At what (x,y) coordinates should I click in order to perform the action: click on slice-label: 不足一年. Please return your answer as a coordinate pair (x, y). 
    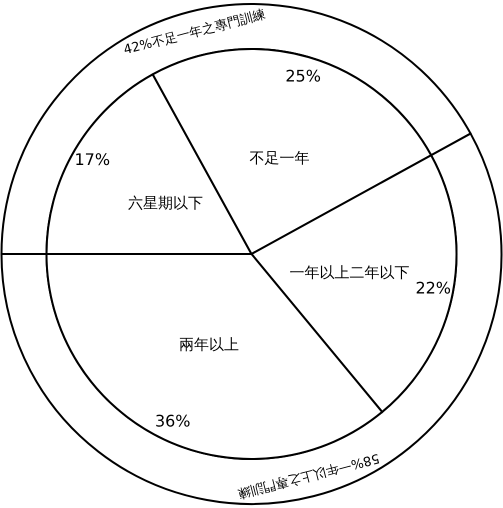
    Looking at the image, I should click on (279, 157).